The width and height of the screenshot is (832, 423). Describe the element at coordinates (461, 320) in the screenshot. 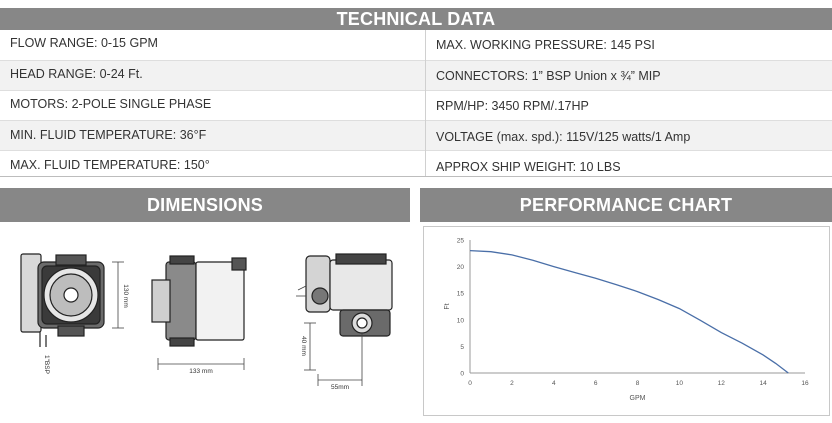

I see `y-tick-label: 10` at that location.